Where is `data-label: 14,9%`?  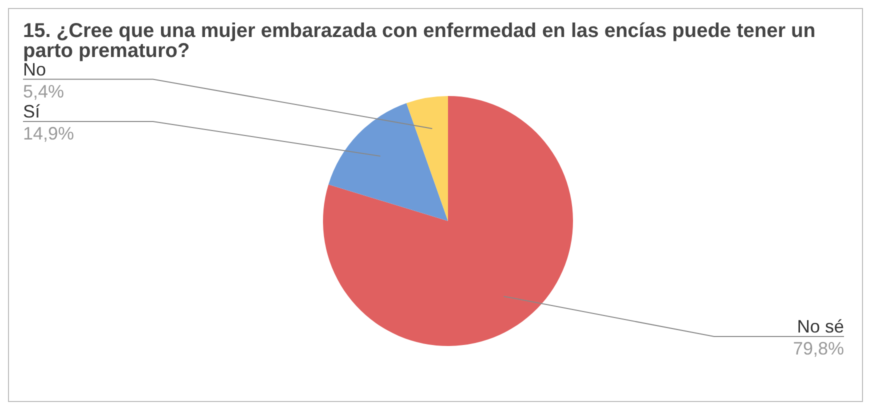 data-label: 14,9% is located at coordinates (48, 134).